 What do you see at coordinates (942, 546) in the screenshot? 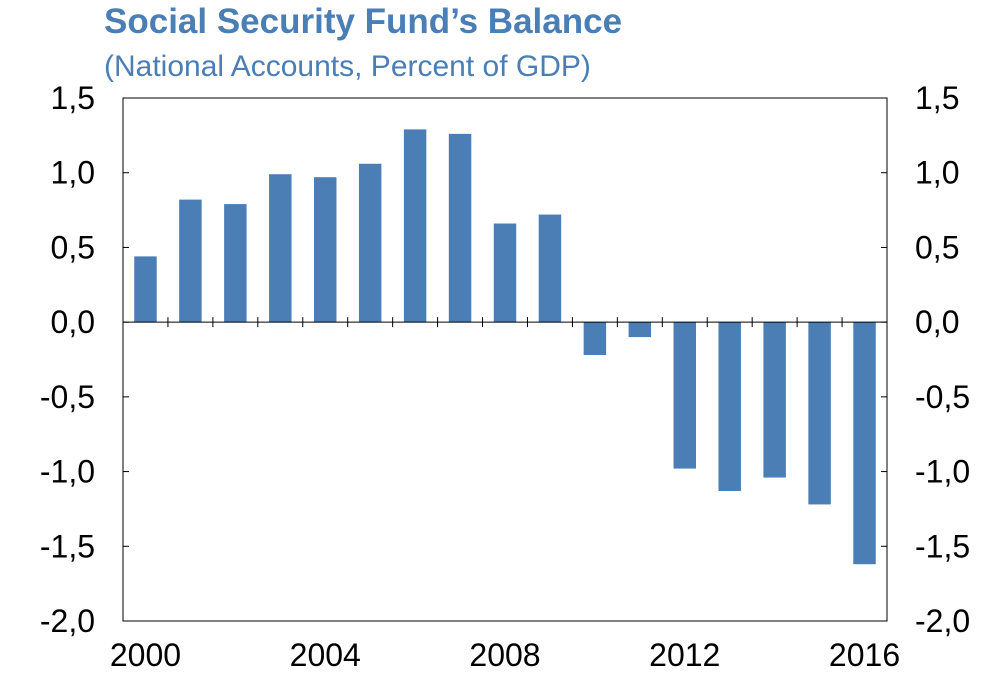
I see `y-tick-label-right: -1,5` at bounding box center [942, 546].